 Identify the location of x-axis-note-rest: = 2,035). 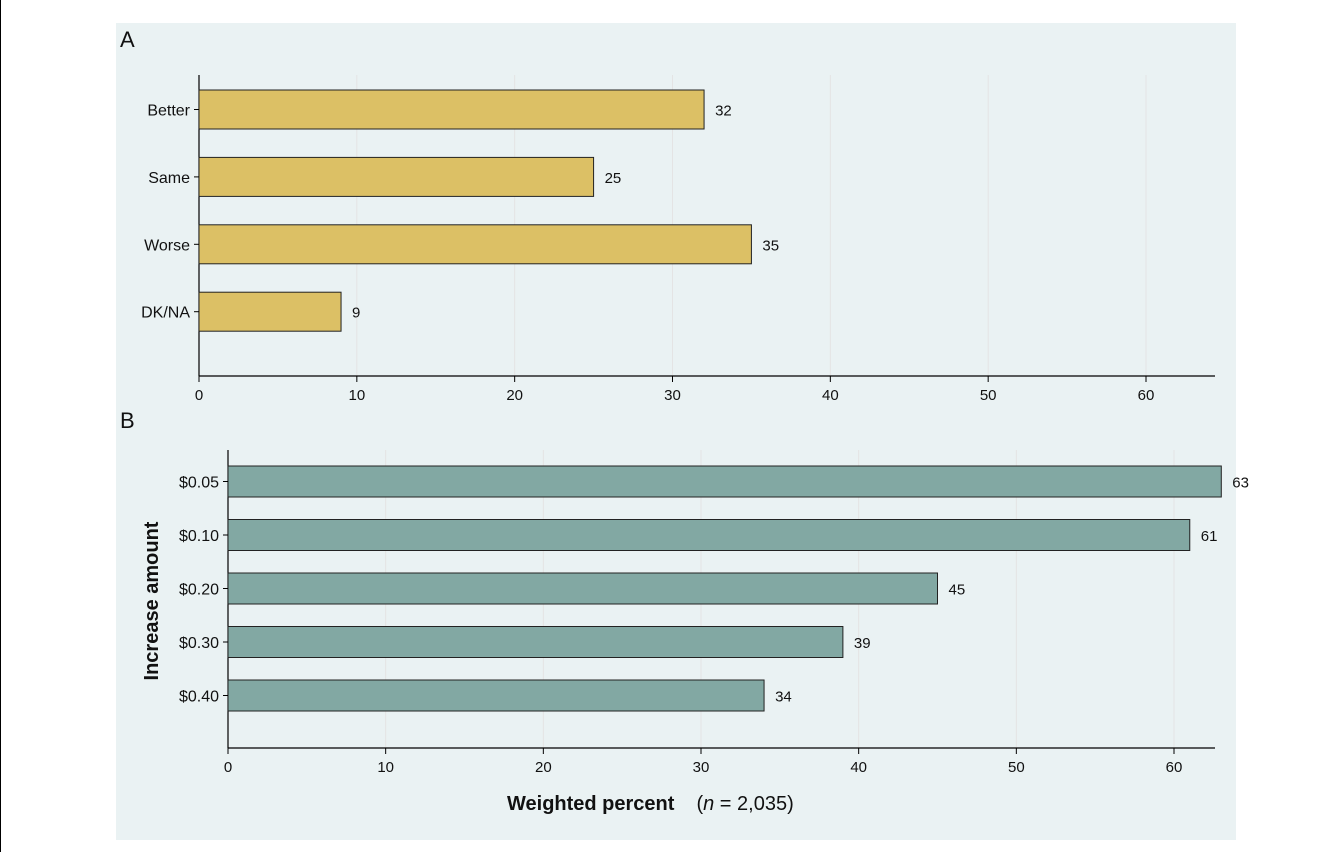
(754, 804).